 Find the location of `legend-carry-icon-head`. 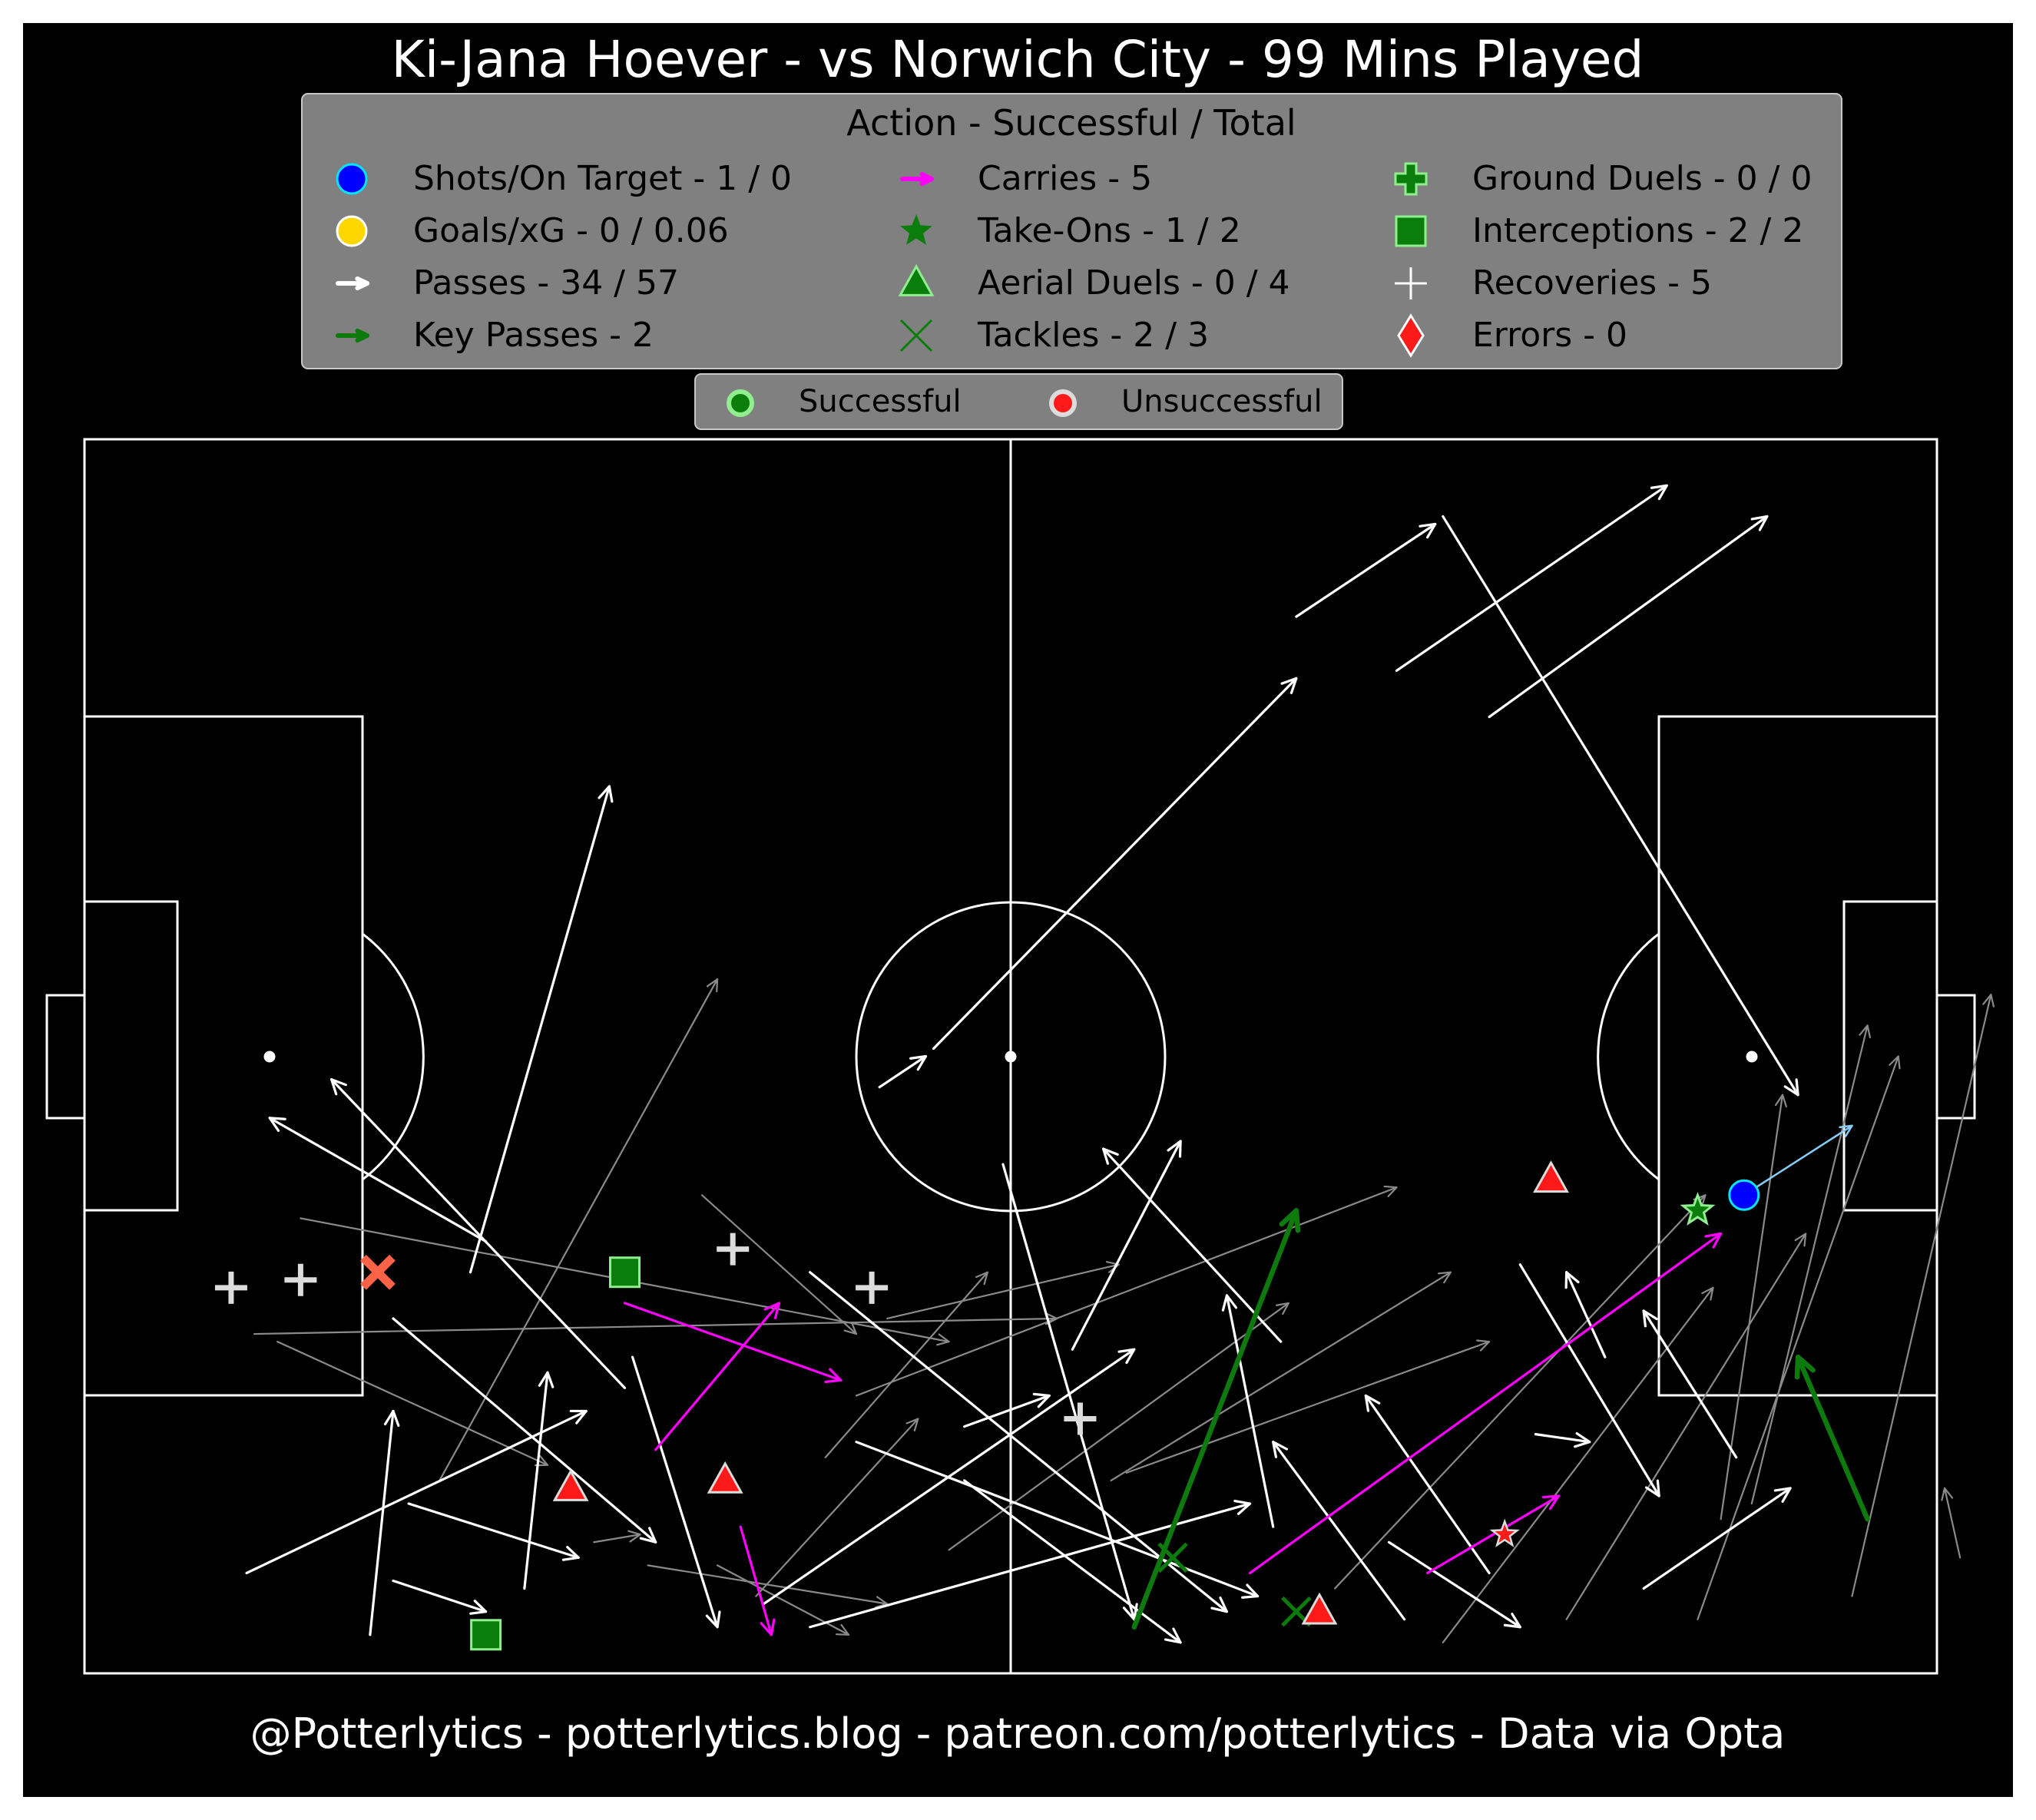

legend-carry-icon-head is located at coordinates (926, 179).